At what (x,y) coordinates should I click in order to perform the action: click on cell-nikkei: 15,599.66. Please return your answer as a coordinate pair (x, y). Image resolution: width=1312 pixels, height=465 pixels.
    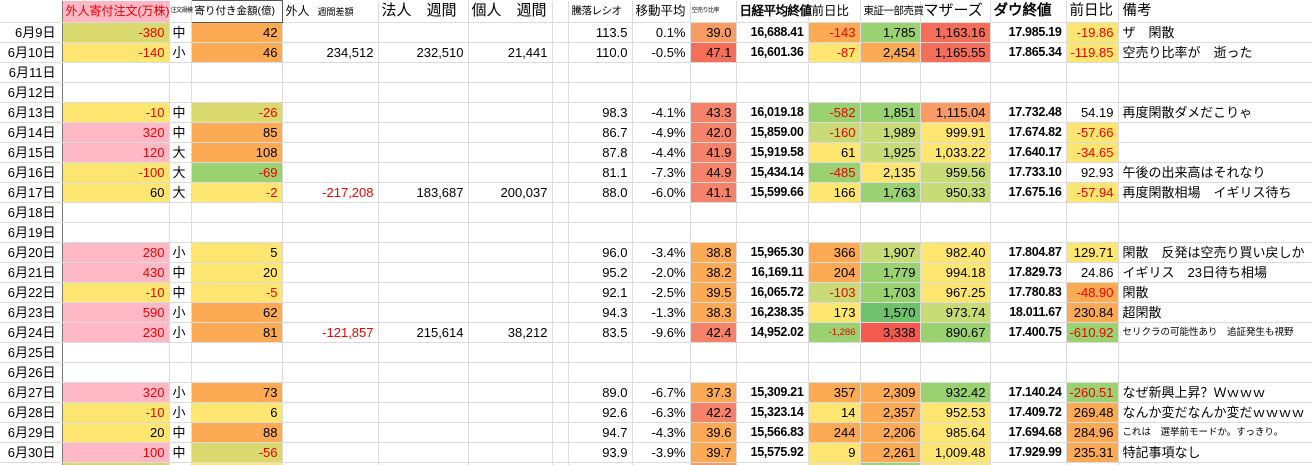
    Looking at the image, I should click on (772, 192).